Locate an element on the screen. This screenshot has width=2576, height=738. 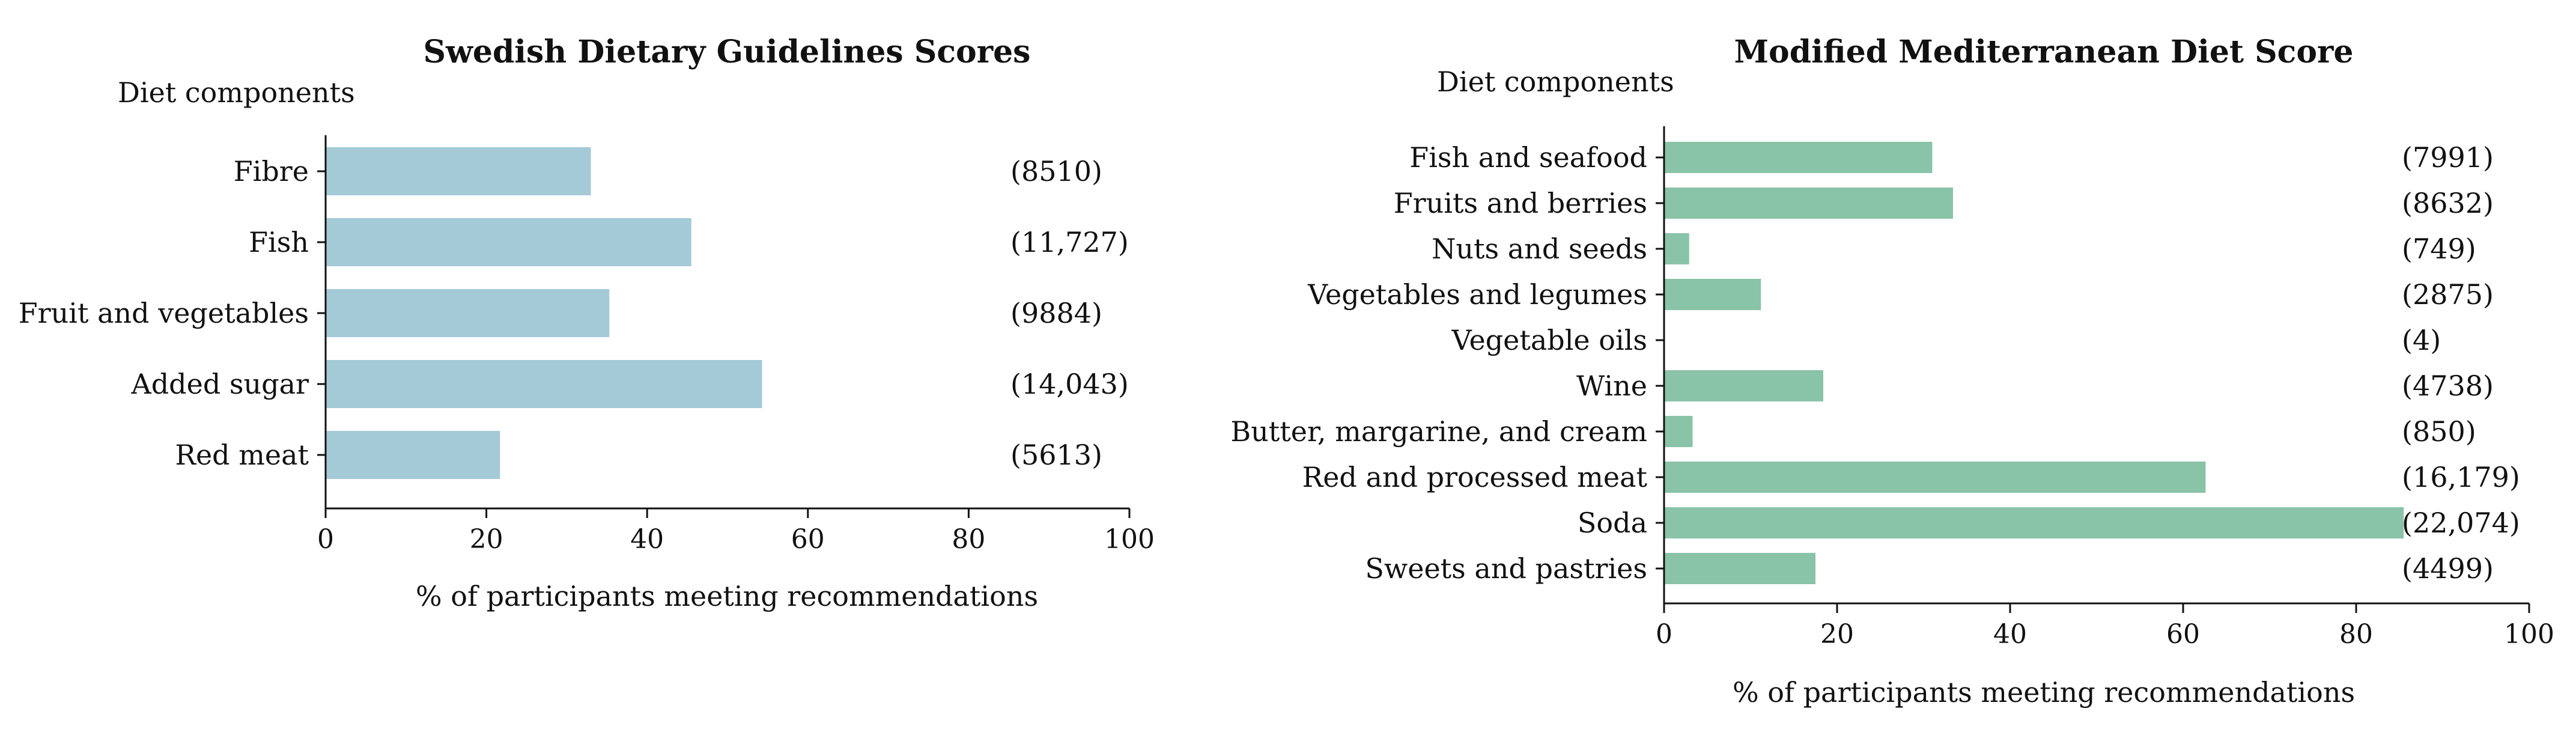
right-x-tick-label: 20 is located at coordinates (1837, 634).